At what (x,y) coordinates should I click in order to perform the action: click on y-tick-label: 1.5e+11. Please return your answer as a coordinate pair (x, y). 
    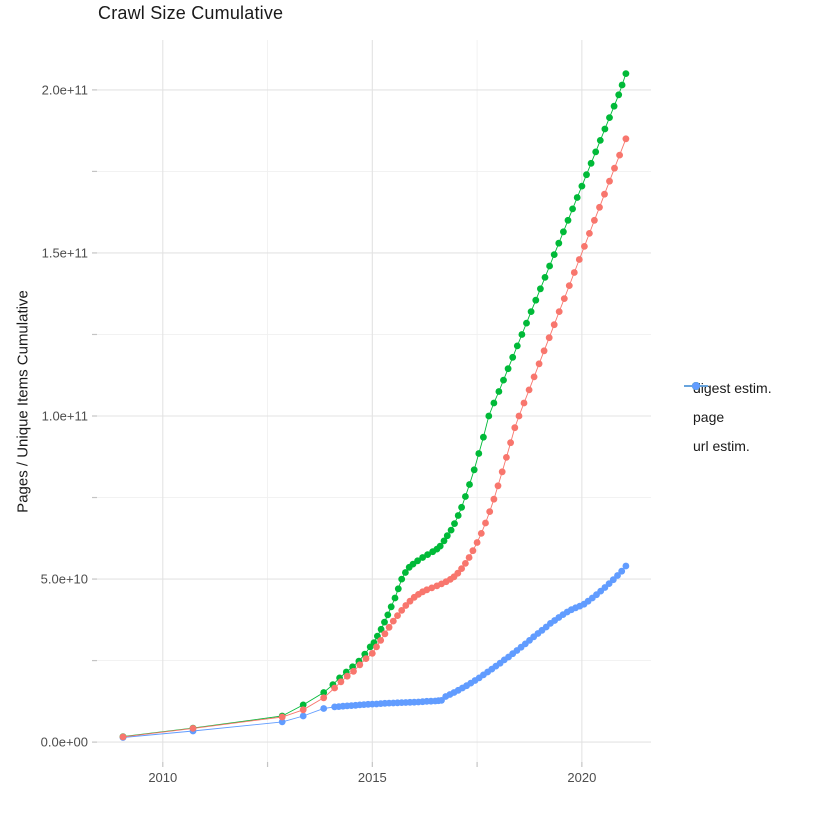
    Looking at the image, I should click on (65, 252).